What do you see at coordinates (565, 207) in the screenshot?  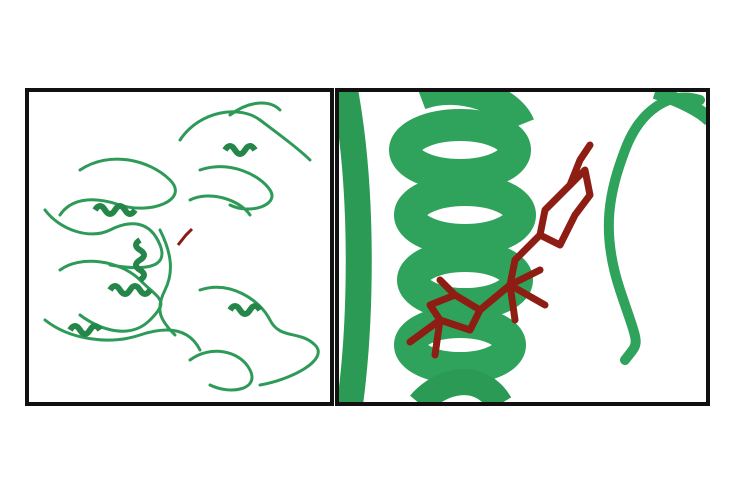 I see `ligand-ring` at bounding box center [565, 207].